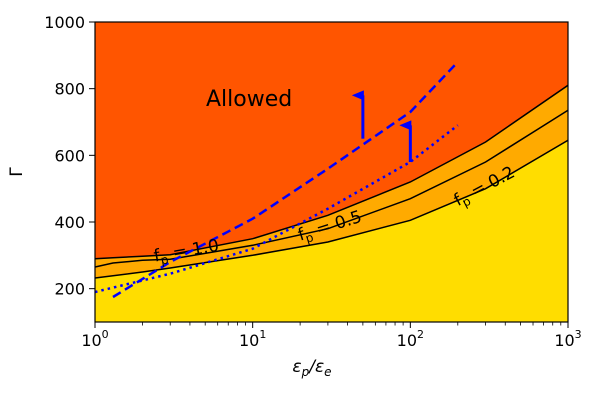 This screenshot has width=600, height=400. What do you see at coordinates (69, 89) in the screenshot?
I see `y-tick-label: 800` at bounding box center [69, 89].